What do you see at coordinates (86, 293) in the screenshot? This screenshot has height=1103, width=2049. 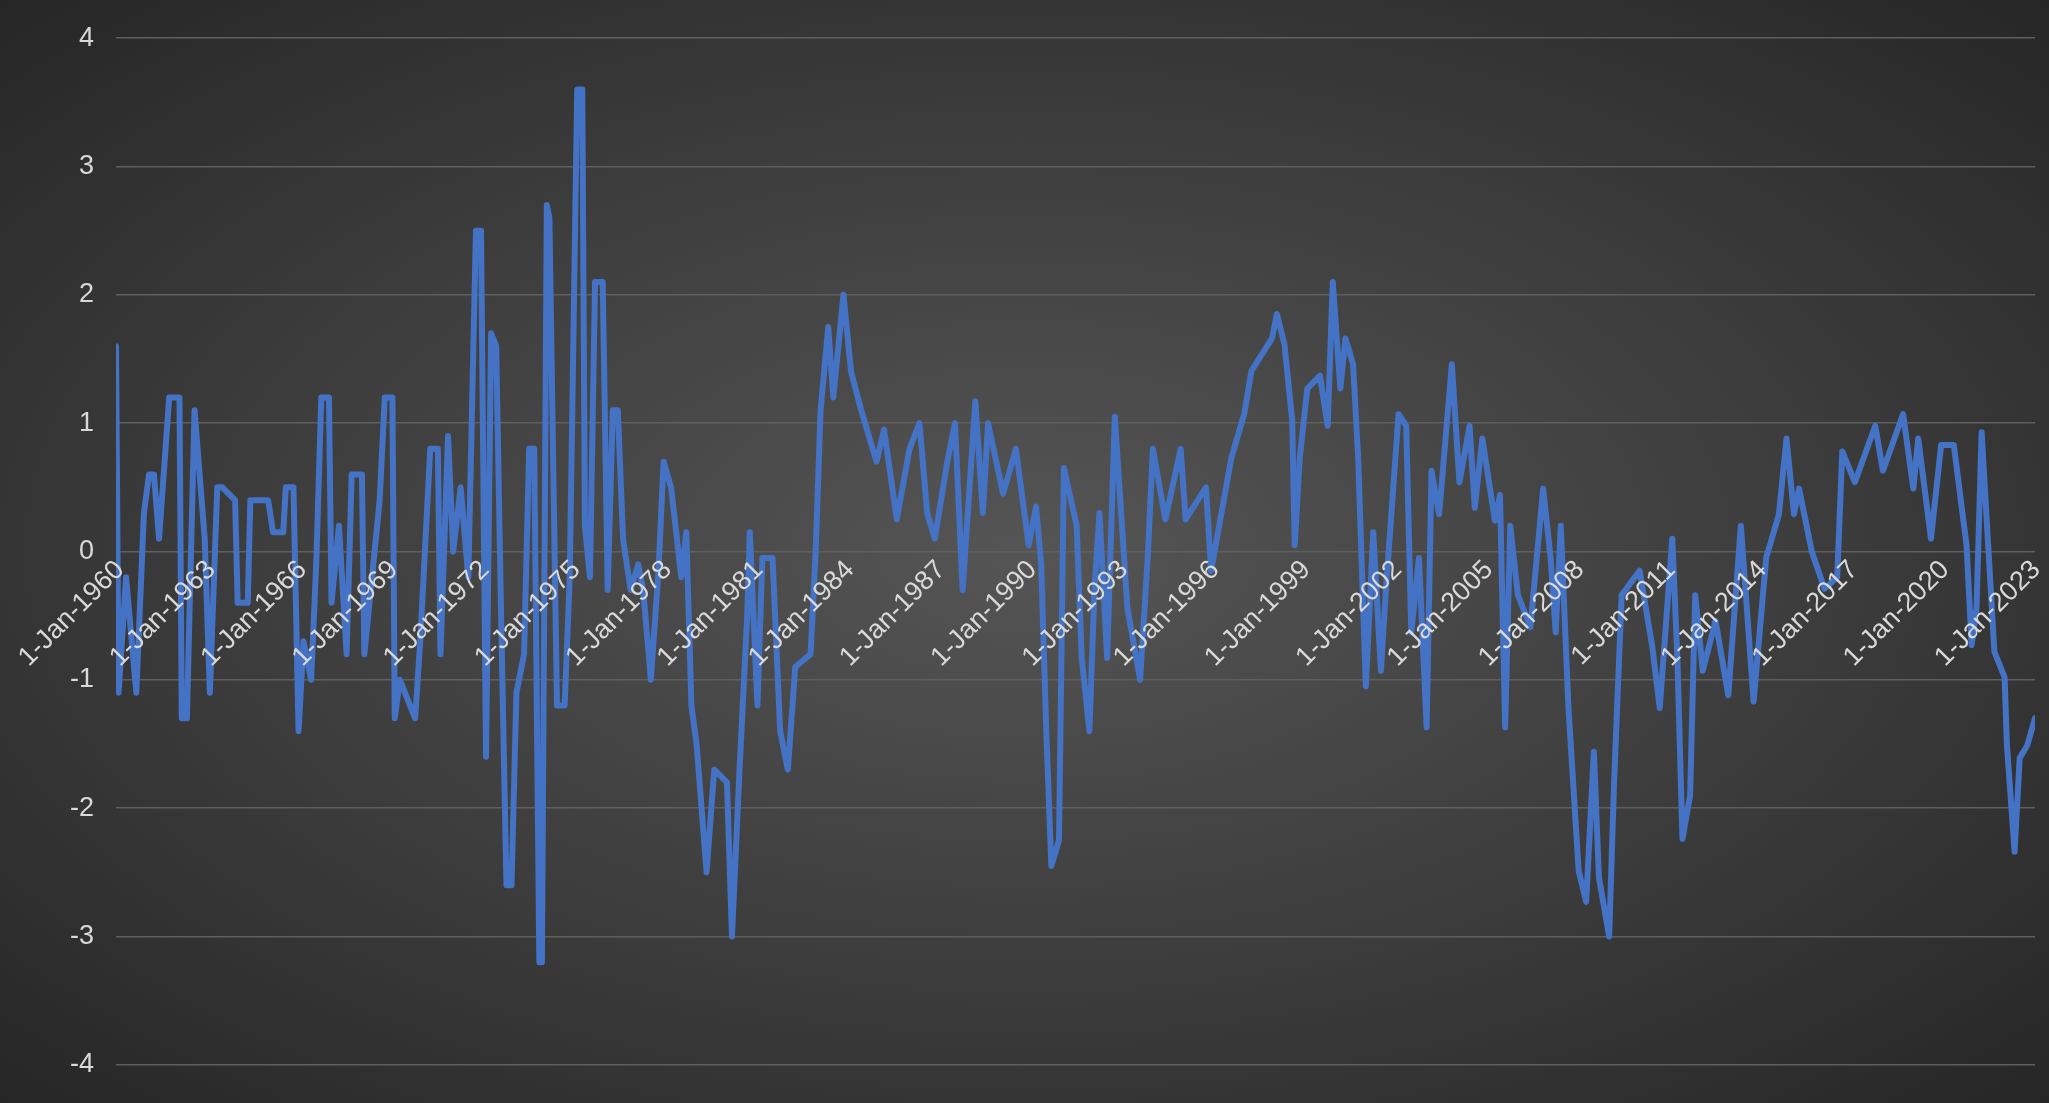 I see `y-tick-label: 2` at bounding box center [86, 293].